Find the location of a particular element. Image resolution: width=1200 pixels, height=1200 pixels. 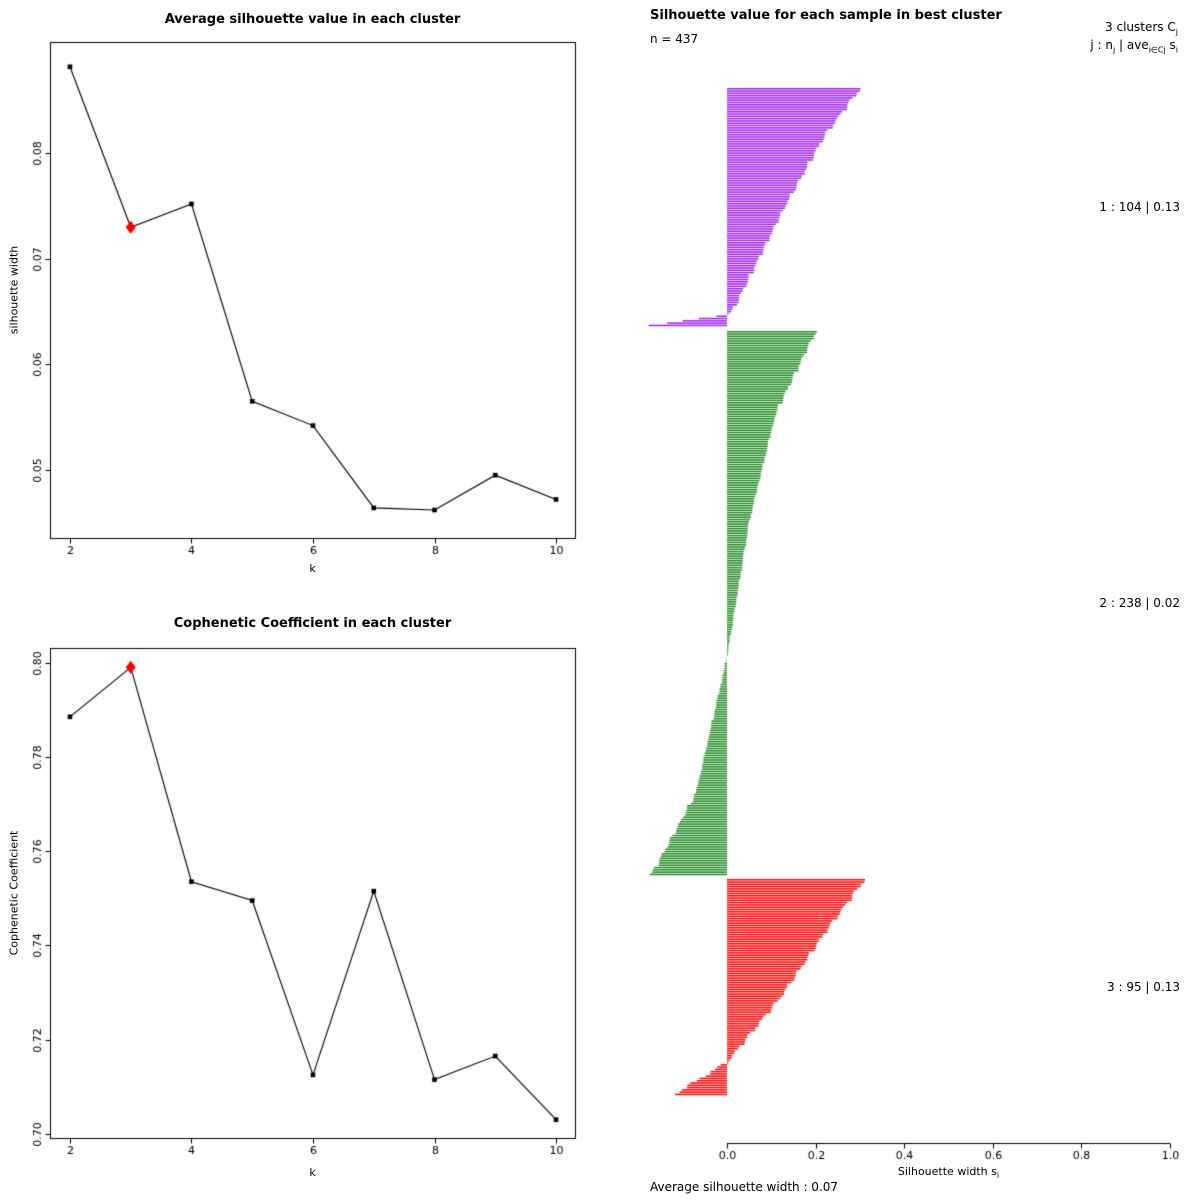

silhouette-x-axis-label: Silhouette width si is located at coordinates (948, 1172).